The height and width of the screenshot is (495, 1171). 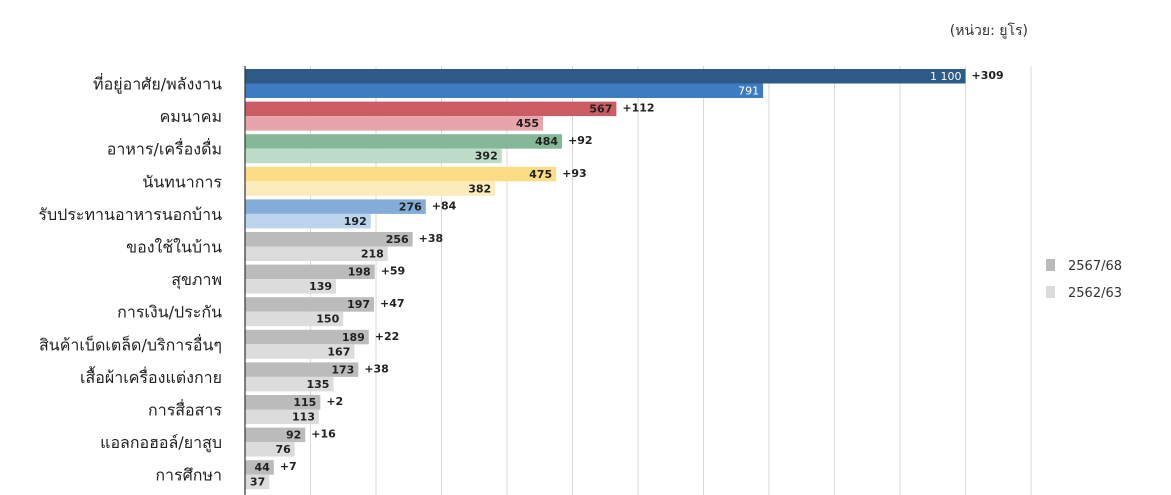 What do you see at coordinates (372, 254) in the screenshot?
I see `value-label-2562: 218` at bounding box center [372, 254].